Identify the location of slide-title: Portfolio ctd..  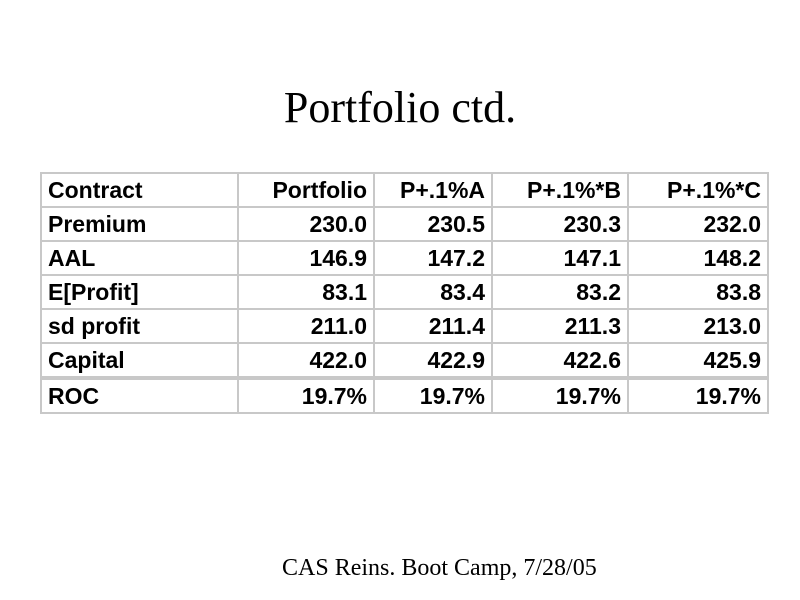
(400, 107).